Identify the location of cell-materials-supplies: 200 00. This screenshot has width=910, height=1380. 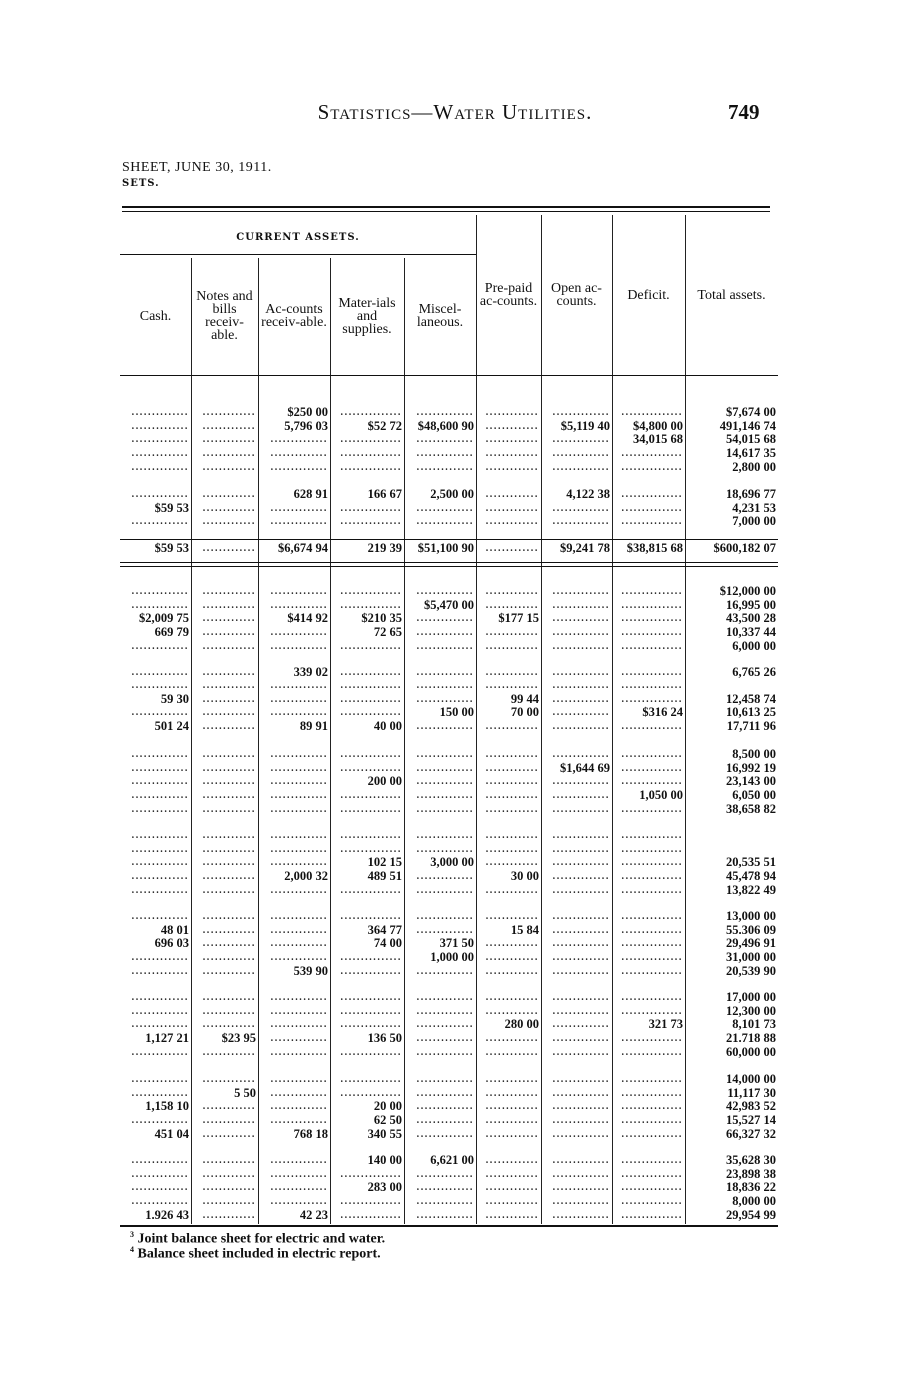
(384, 782).